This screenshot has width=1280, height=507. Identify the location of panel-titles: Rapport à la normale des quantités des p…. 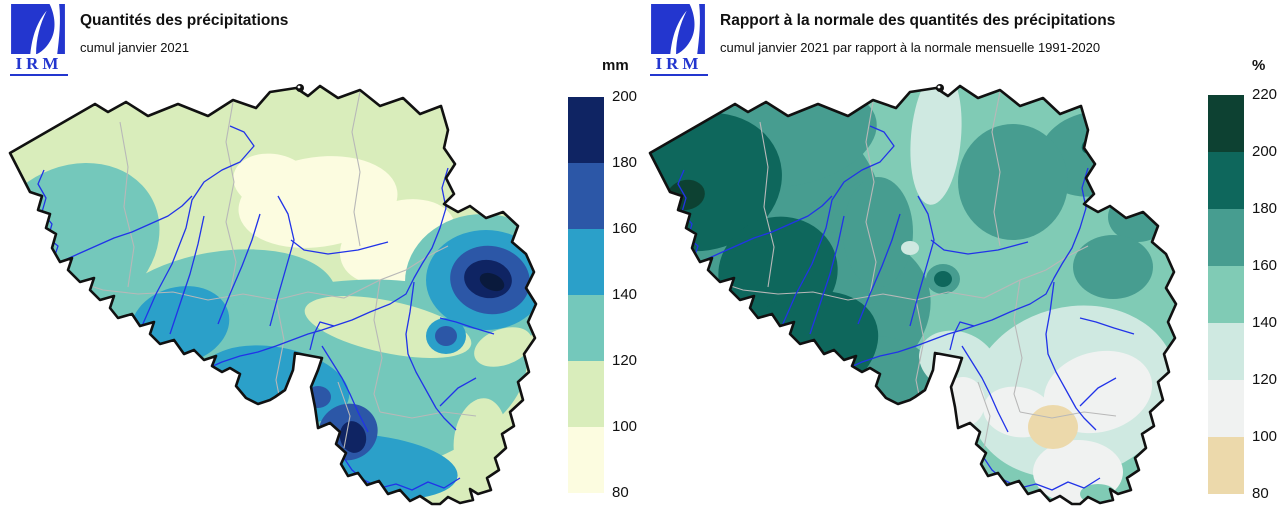
(917, 33).